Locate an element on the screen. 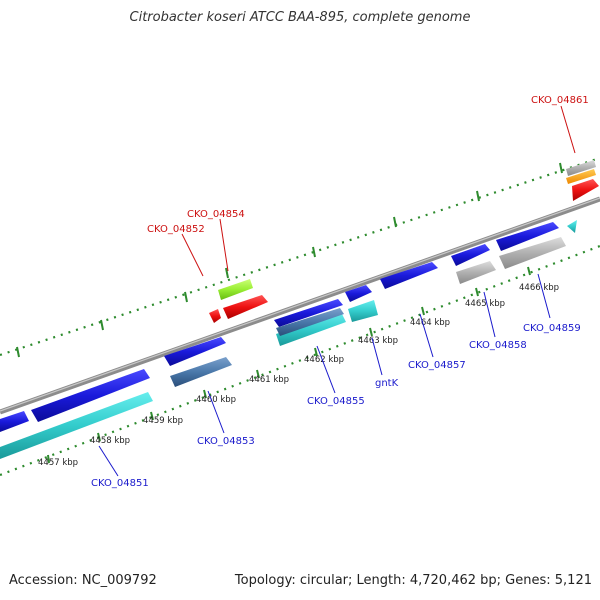  cds-CKO_04854-red is located at coordinates (245, 307).